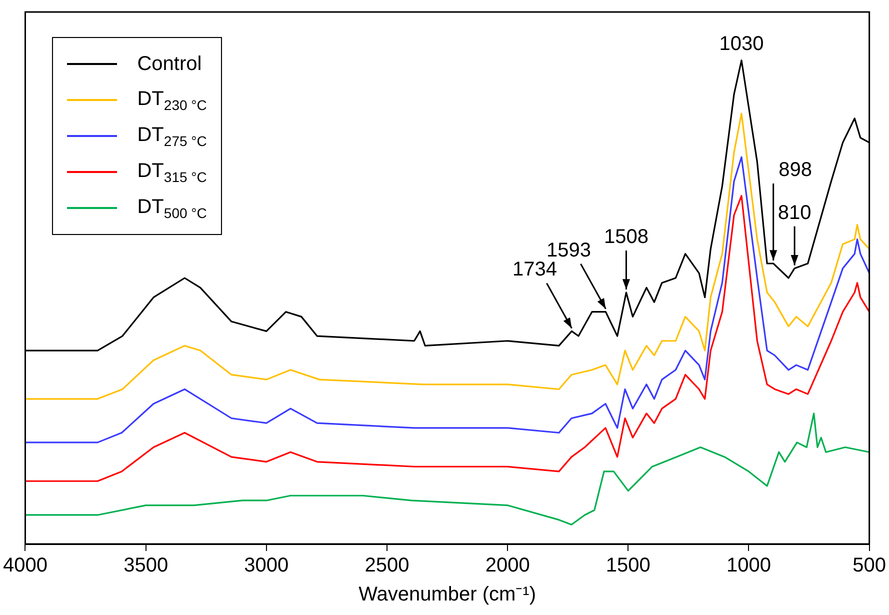  Describe the element at coordinates (626, 237) in the screenshot. I see `annotation: 1508` at that location.